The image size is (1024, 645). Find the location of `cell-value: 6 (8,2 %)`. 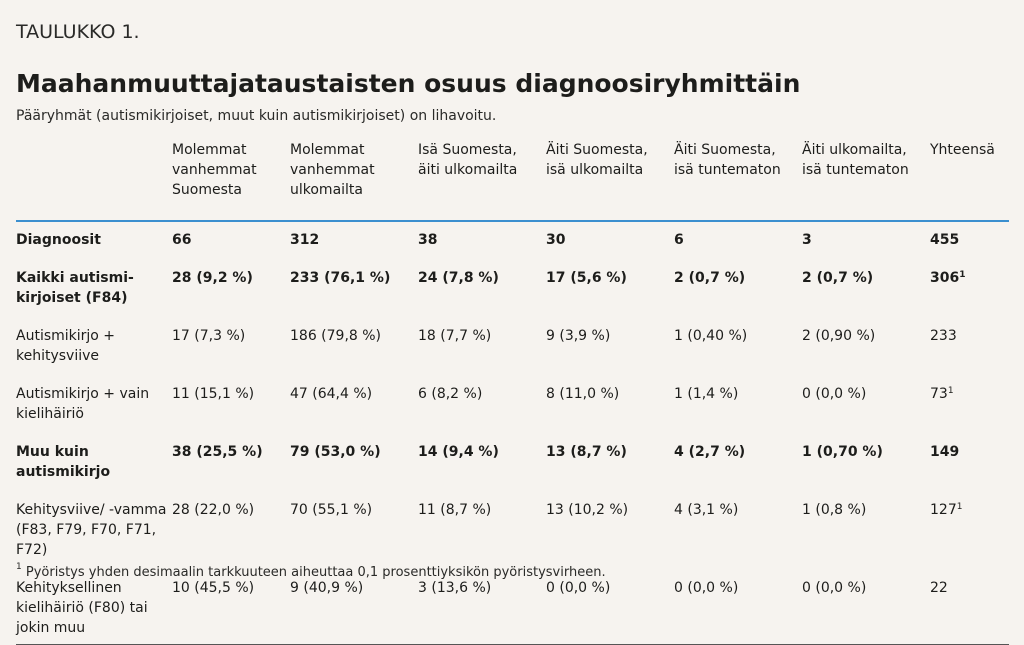

cell-value: 6 (8,2 %) is located at coordinates (450, 394).